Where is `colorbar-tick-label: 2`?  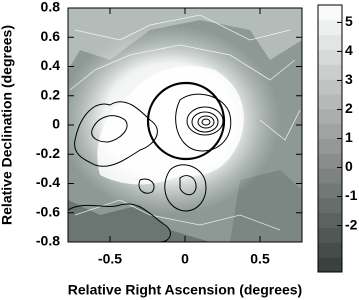 colorbar-tick-label: 2 is located at coordinates (349, 108).